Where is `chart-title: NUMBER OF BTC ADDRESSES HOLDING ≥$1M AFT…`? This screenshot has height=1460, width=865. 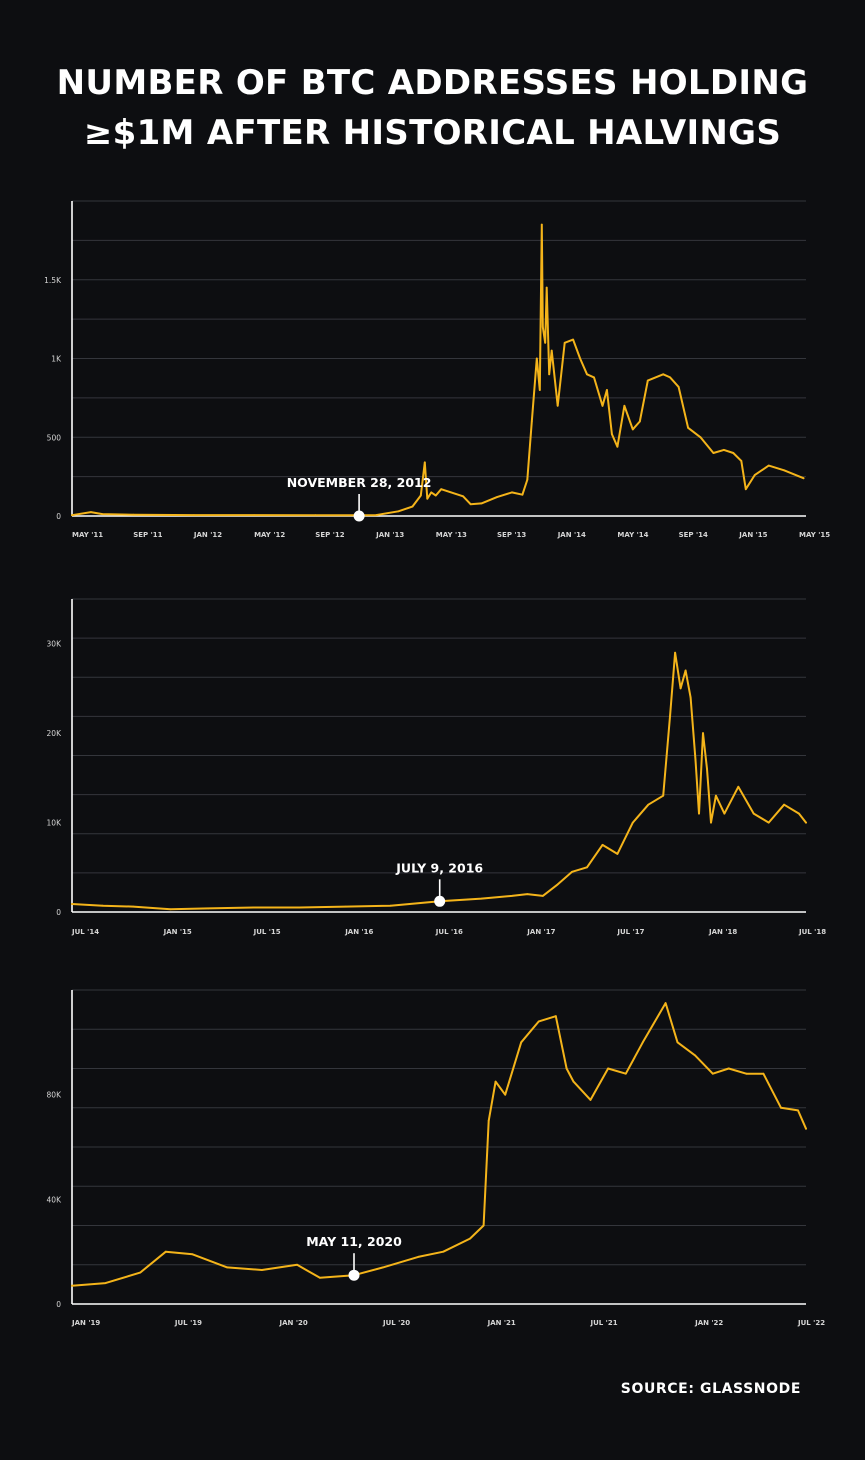 chart-title: NUMBER OF BTC ADDRESSES HOLDING ≥$1M AFT… is located at coordinates (432, 108).